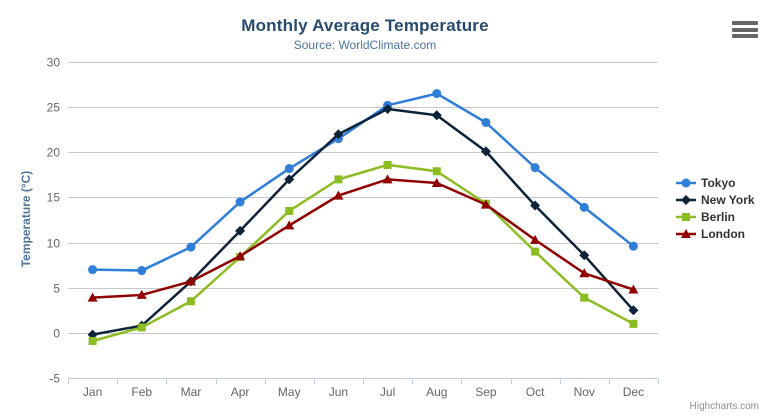 This screenshot has width=769, height=416. I want to click on y-axis-label: 0, so click(56, 334).